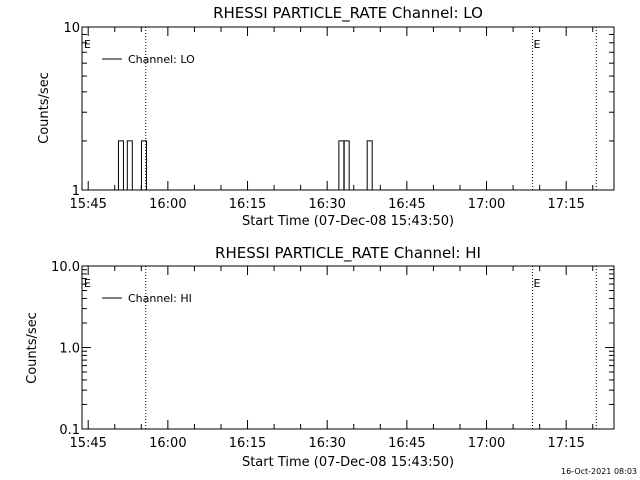 Image resolution: width=640 pixels, height=480 pixels. Describe the element at coordinates (348, 253) in the screenshot. I see `panel-hi-title: RHESSI PARTICLE_RATE Channel: HI` at that location.